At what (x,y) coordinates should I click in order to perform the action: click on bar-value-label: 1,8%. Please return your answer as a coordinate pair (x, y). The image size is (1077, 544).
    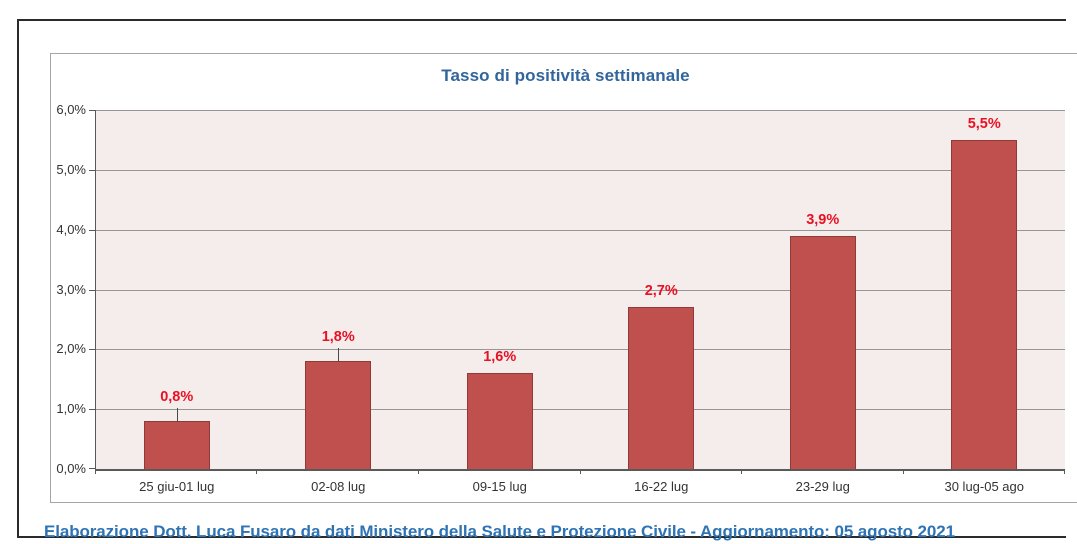
    Looking at the image, I should click on (338, 337).